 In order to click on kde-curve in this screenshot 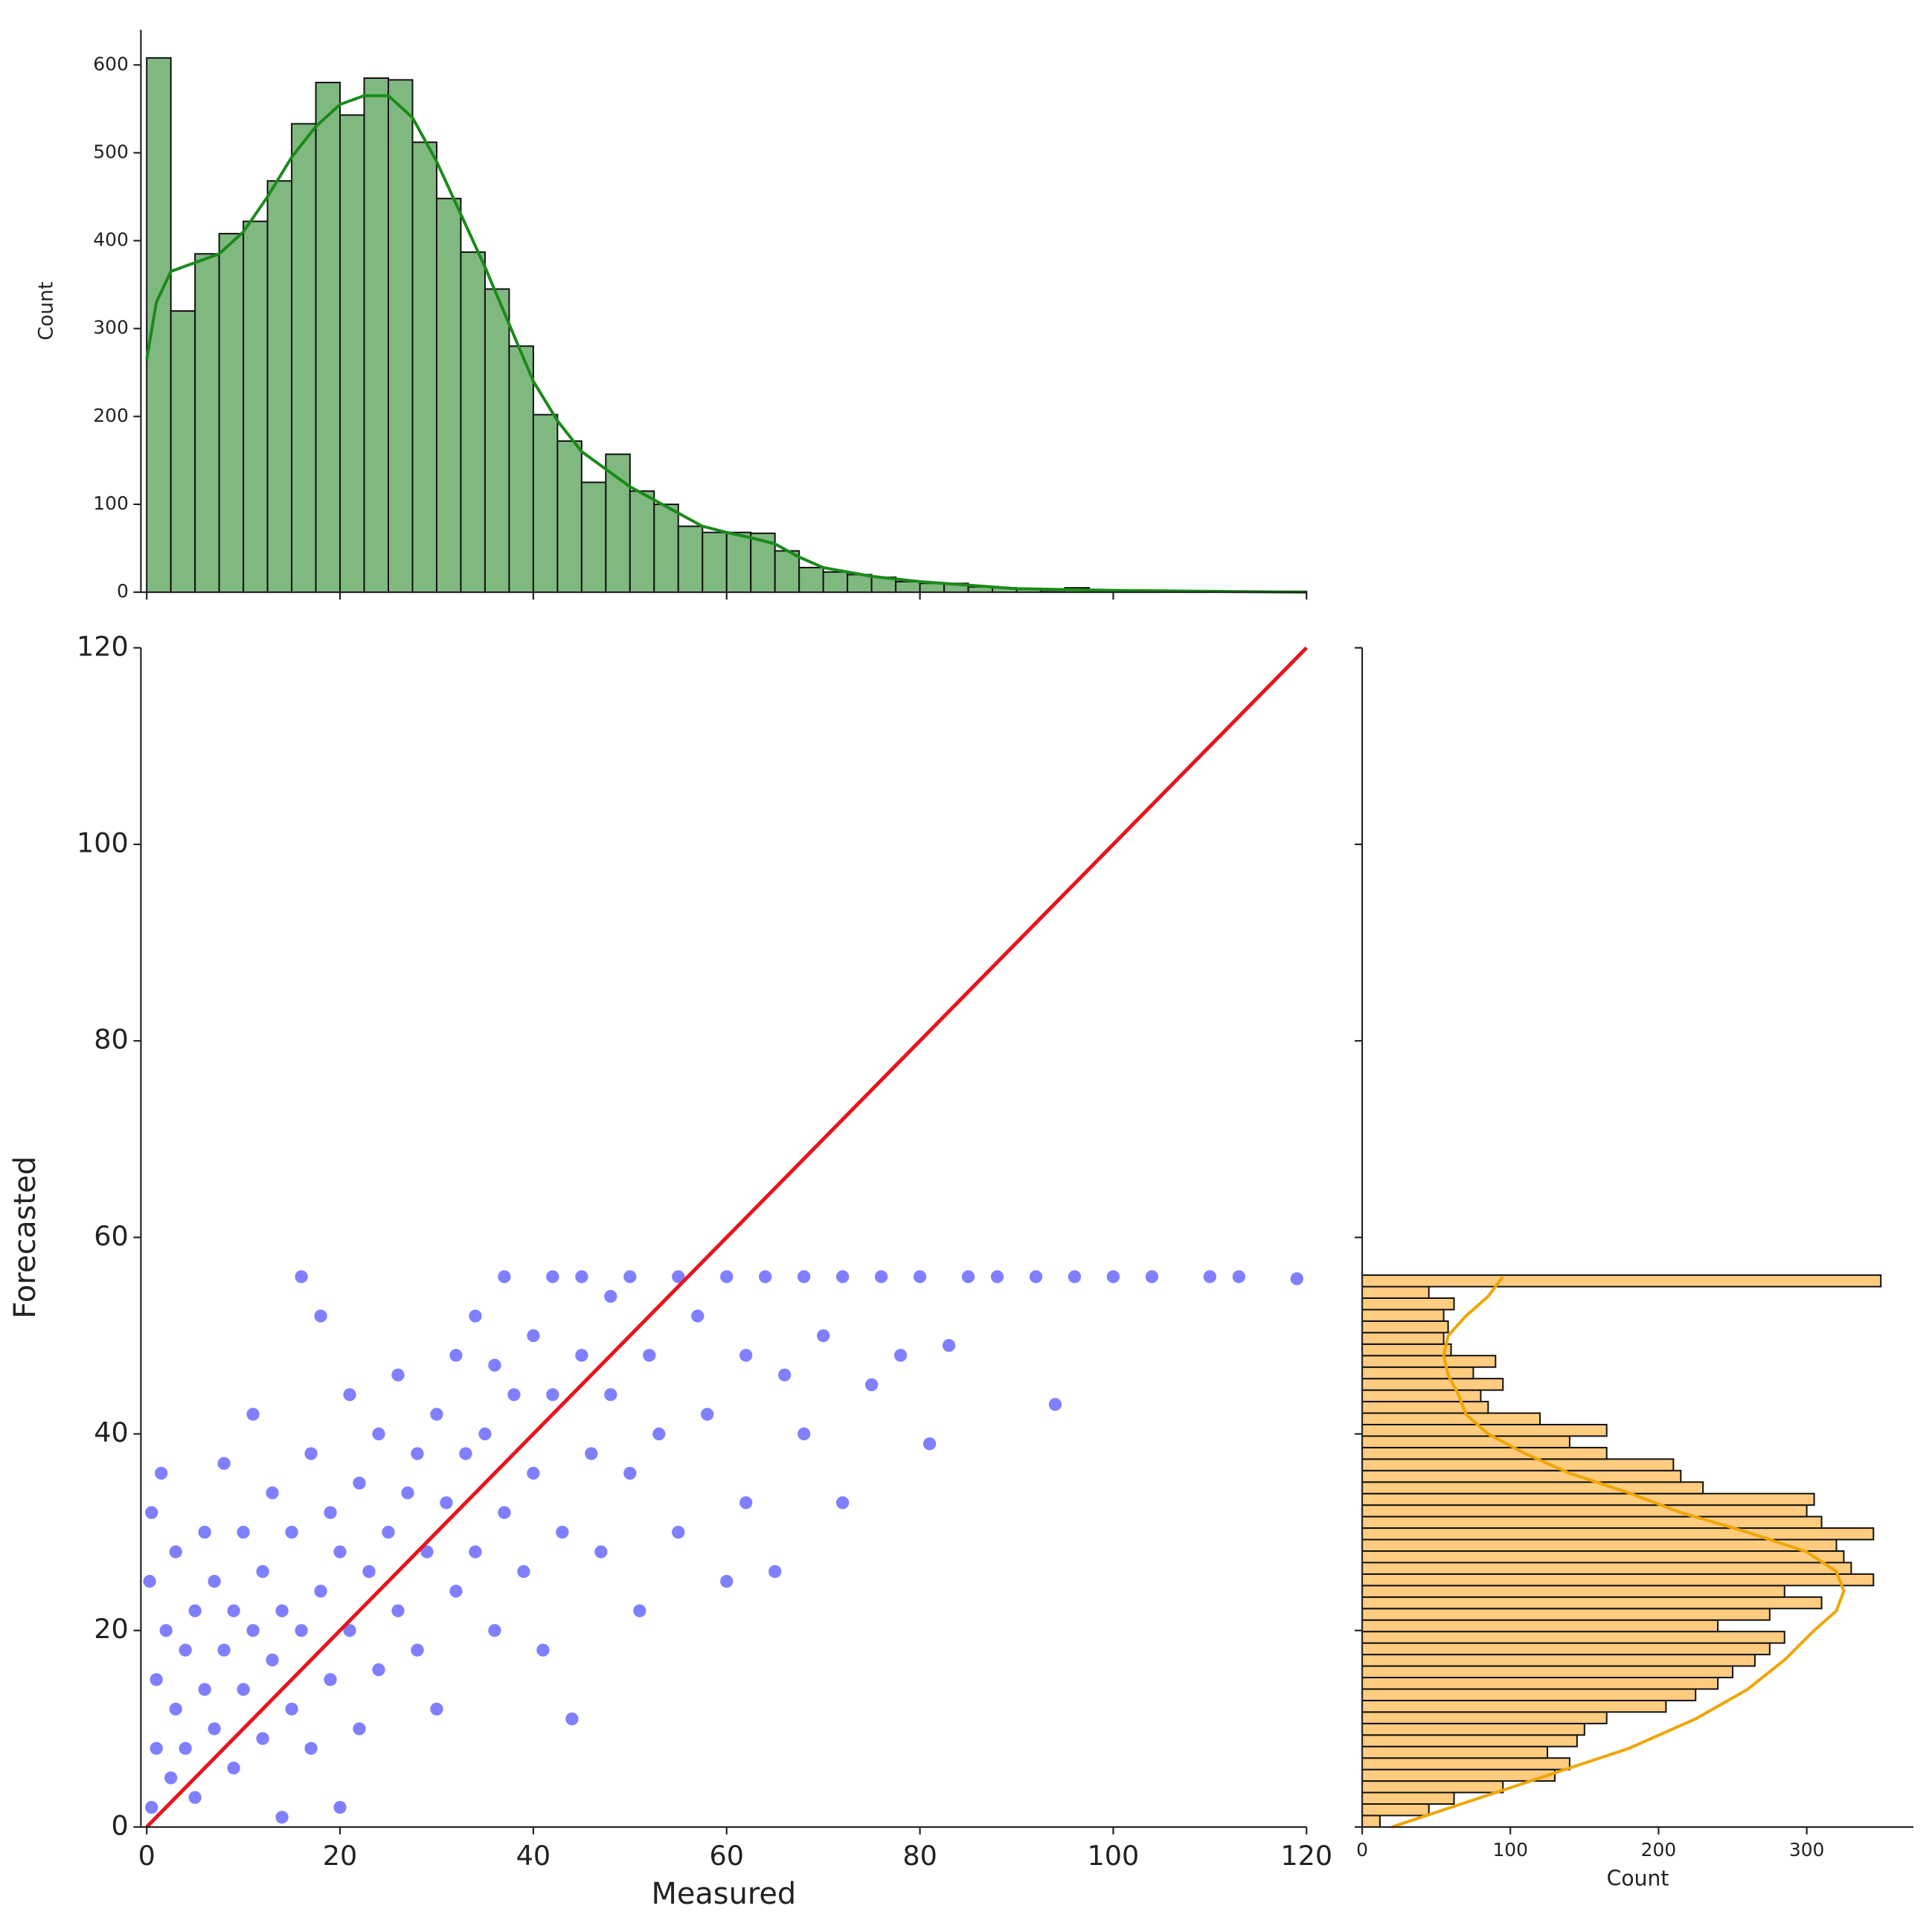, I will do `click(1618, 1553)`.